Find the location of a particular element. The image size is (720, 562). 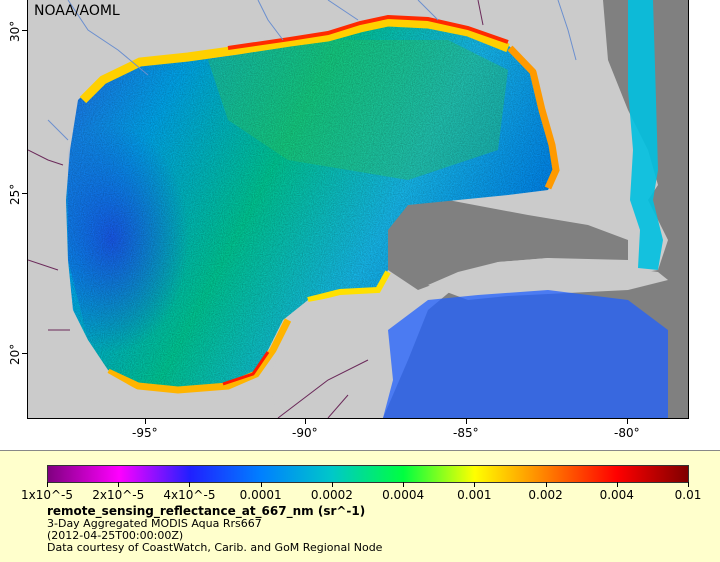

legend-line-1: 3-Day Aggregated MODIS Aqua Rrs667 is located at coordinates (154, 523).